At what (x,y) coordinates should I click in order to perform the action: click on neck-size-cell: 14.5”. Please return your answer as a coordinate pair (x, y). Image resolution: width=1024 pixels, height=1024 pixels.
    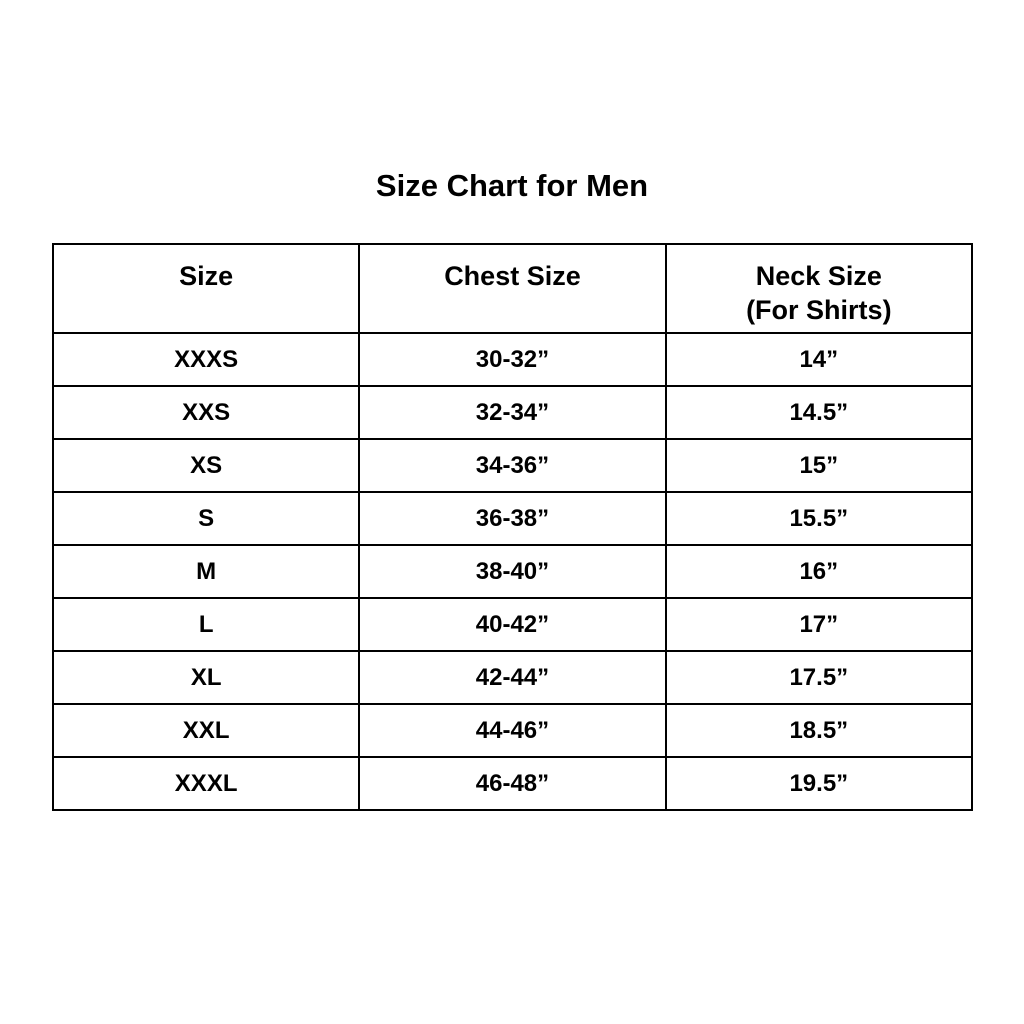
    Looking at the image, I should click on (819, 412).